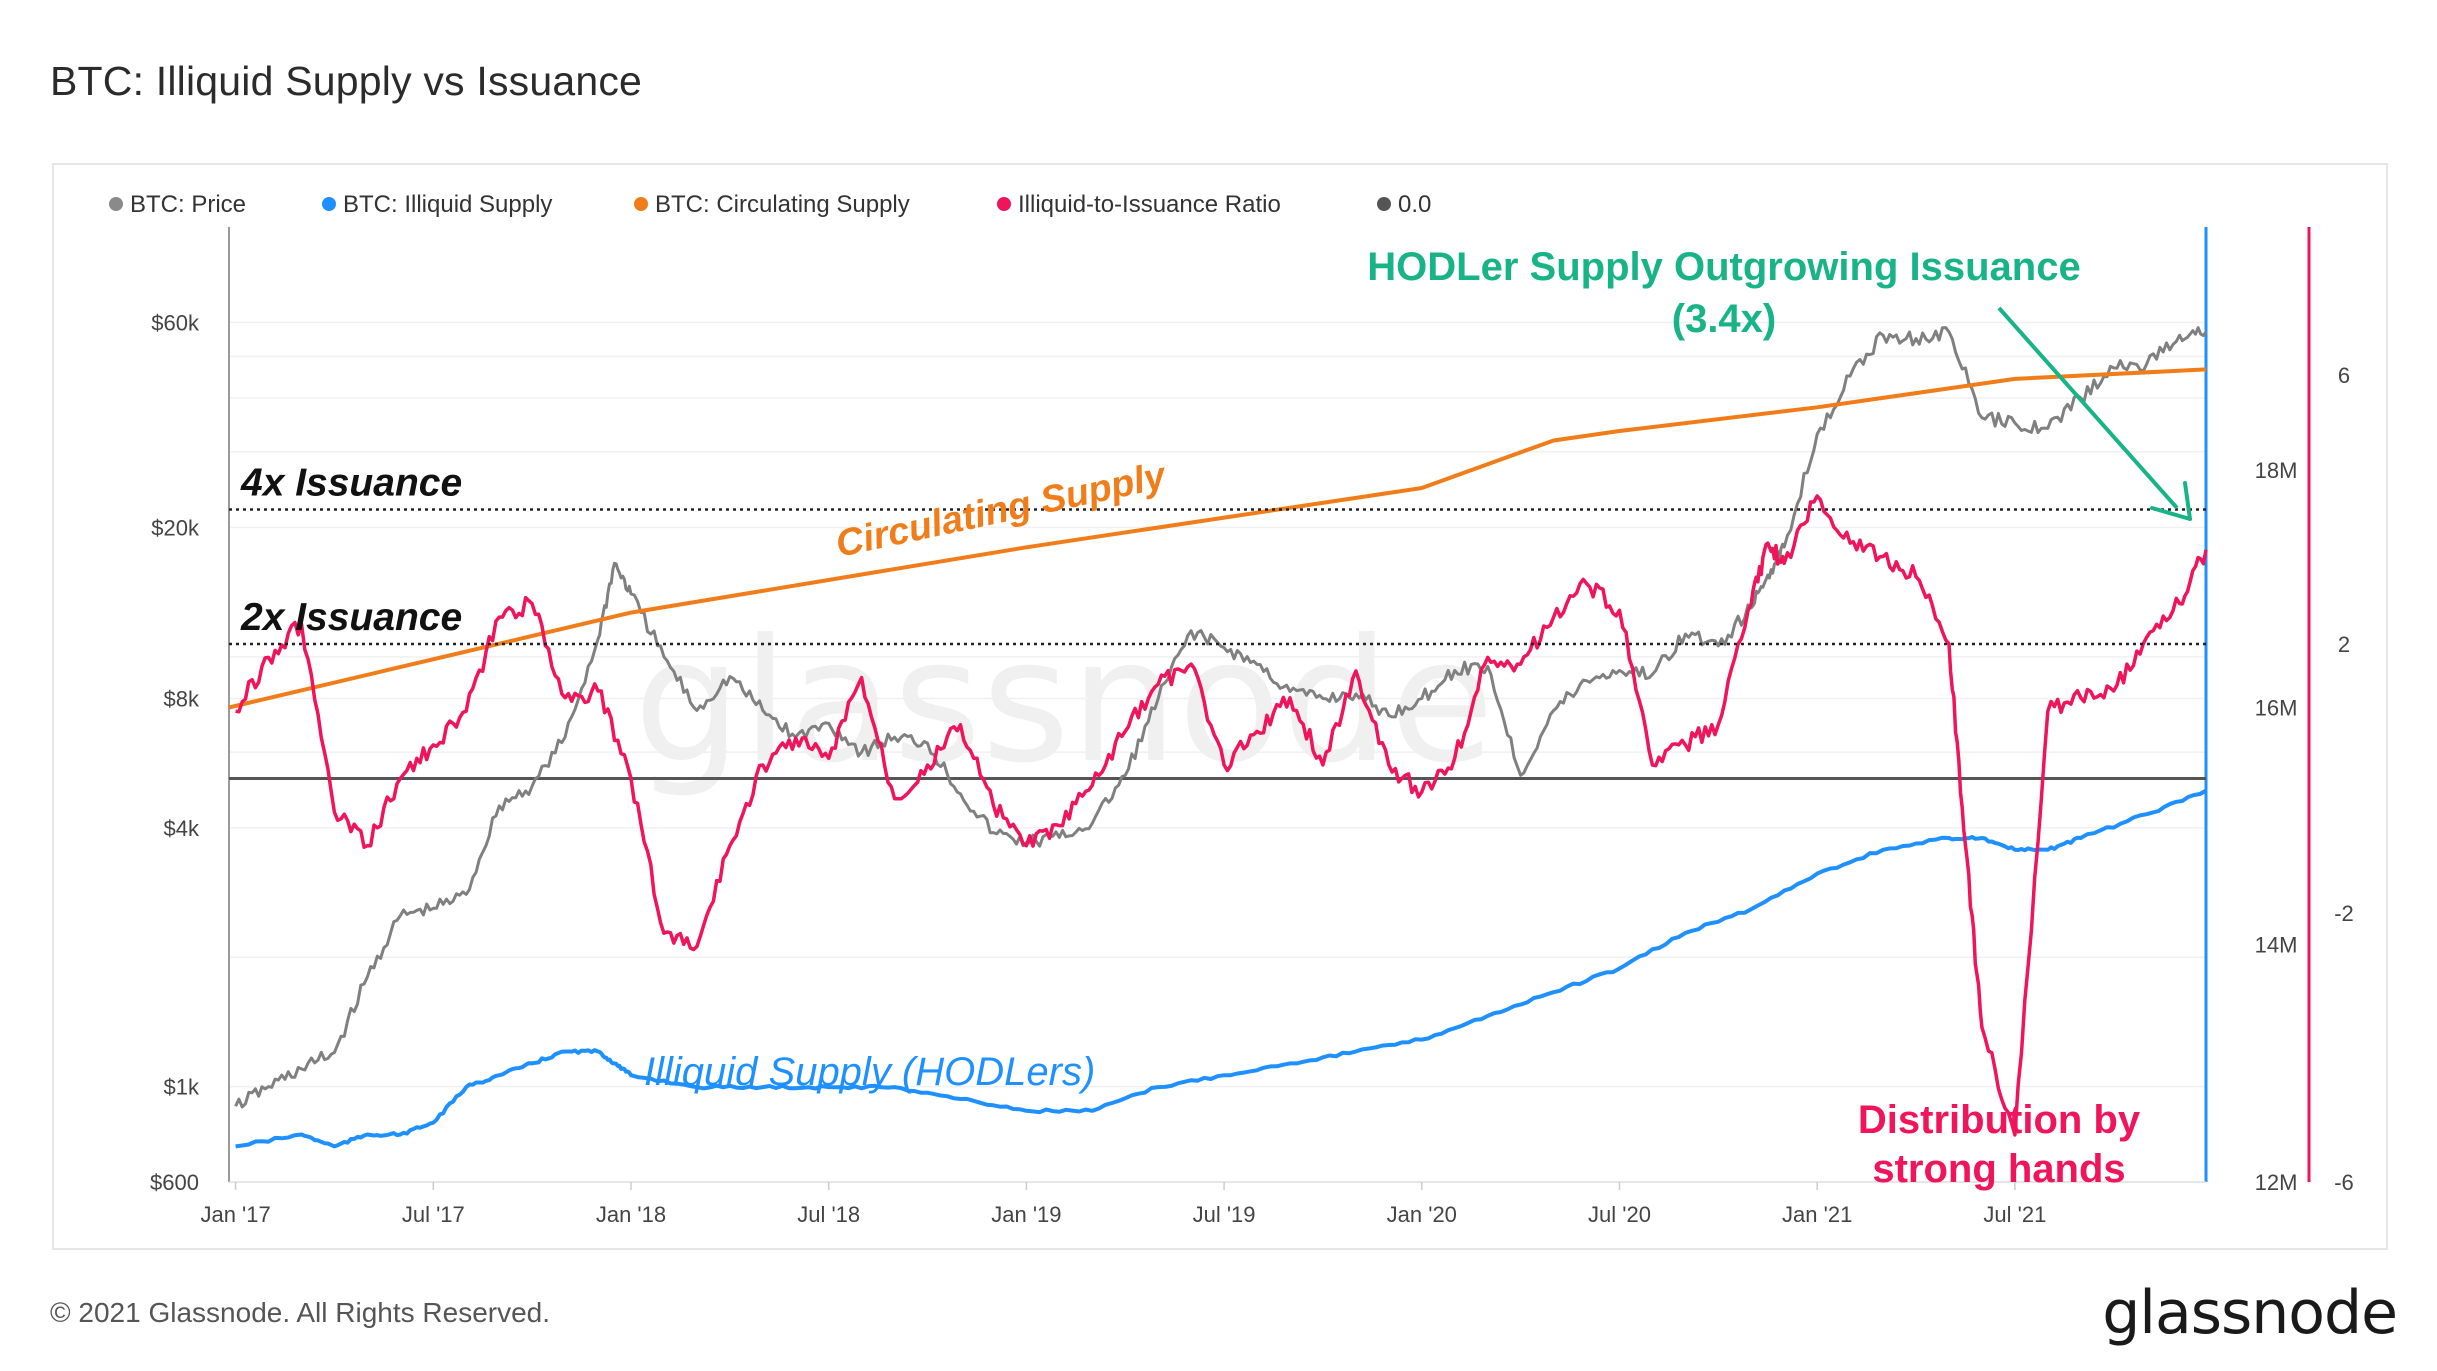  What do you see at coordinates (2344, 913) in the screenshot?
I see `ratio-tick-label: -2` at bounding box center [2344, 913].